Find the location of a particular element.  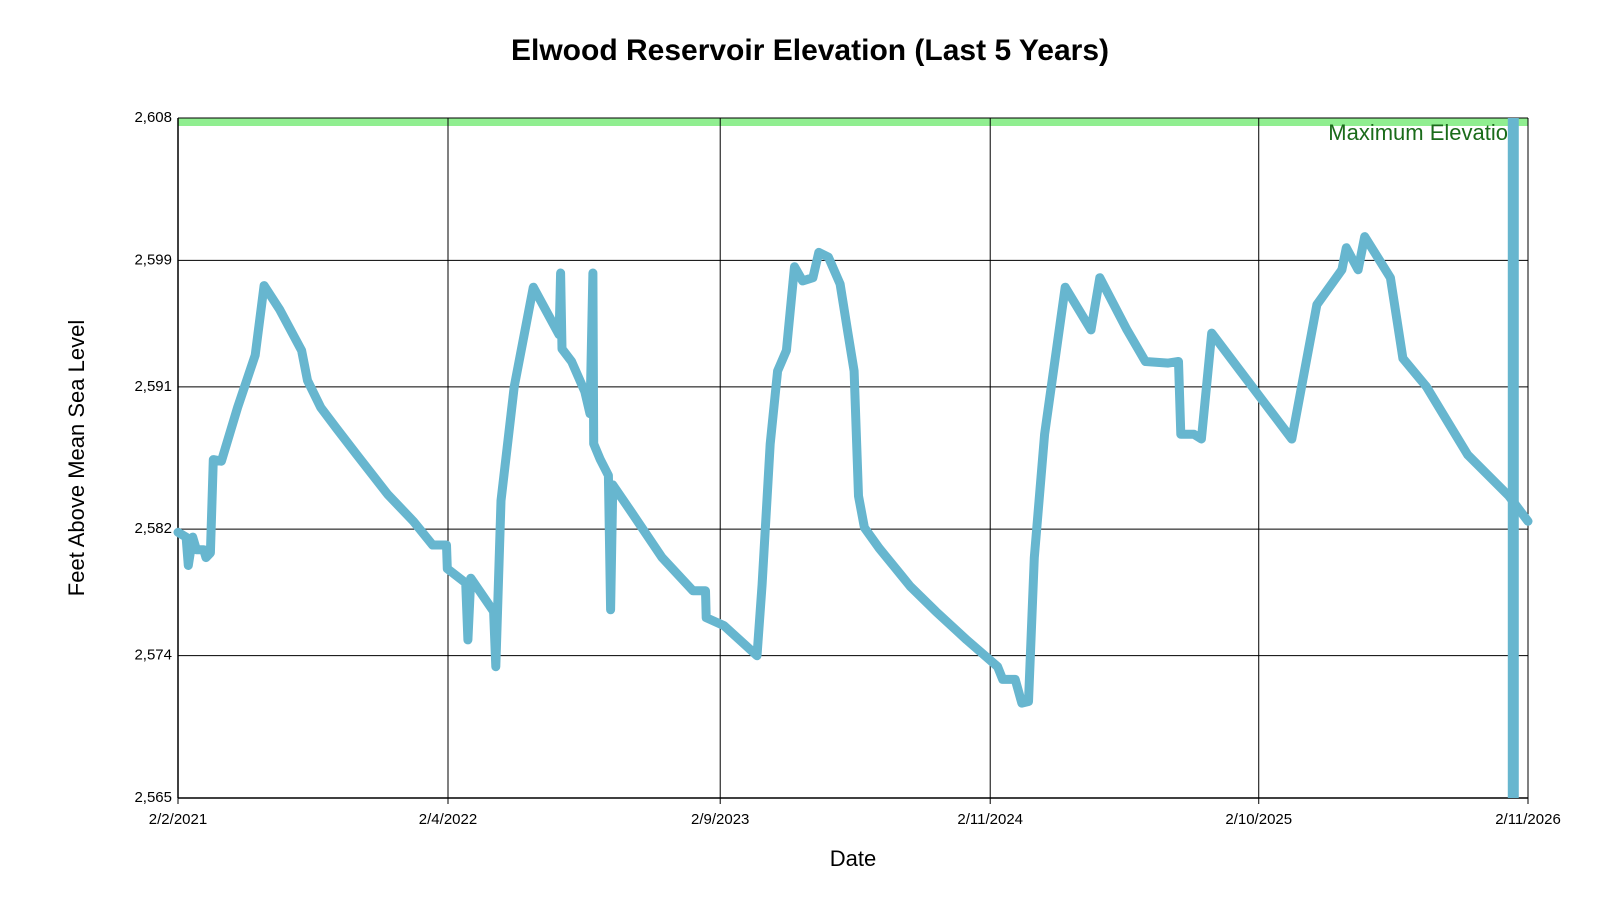

x-tick-label: 2/11/2026 is located at coordinates (1528, 819).